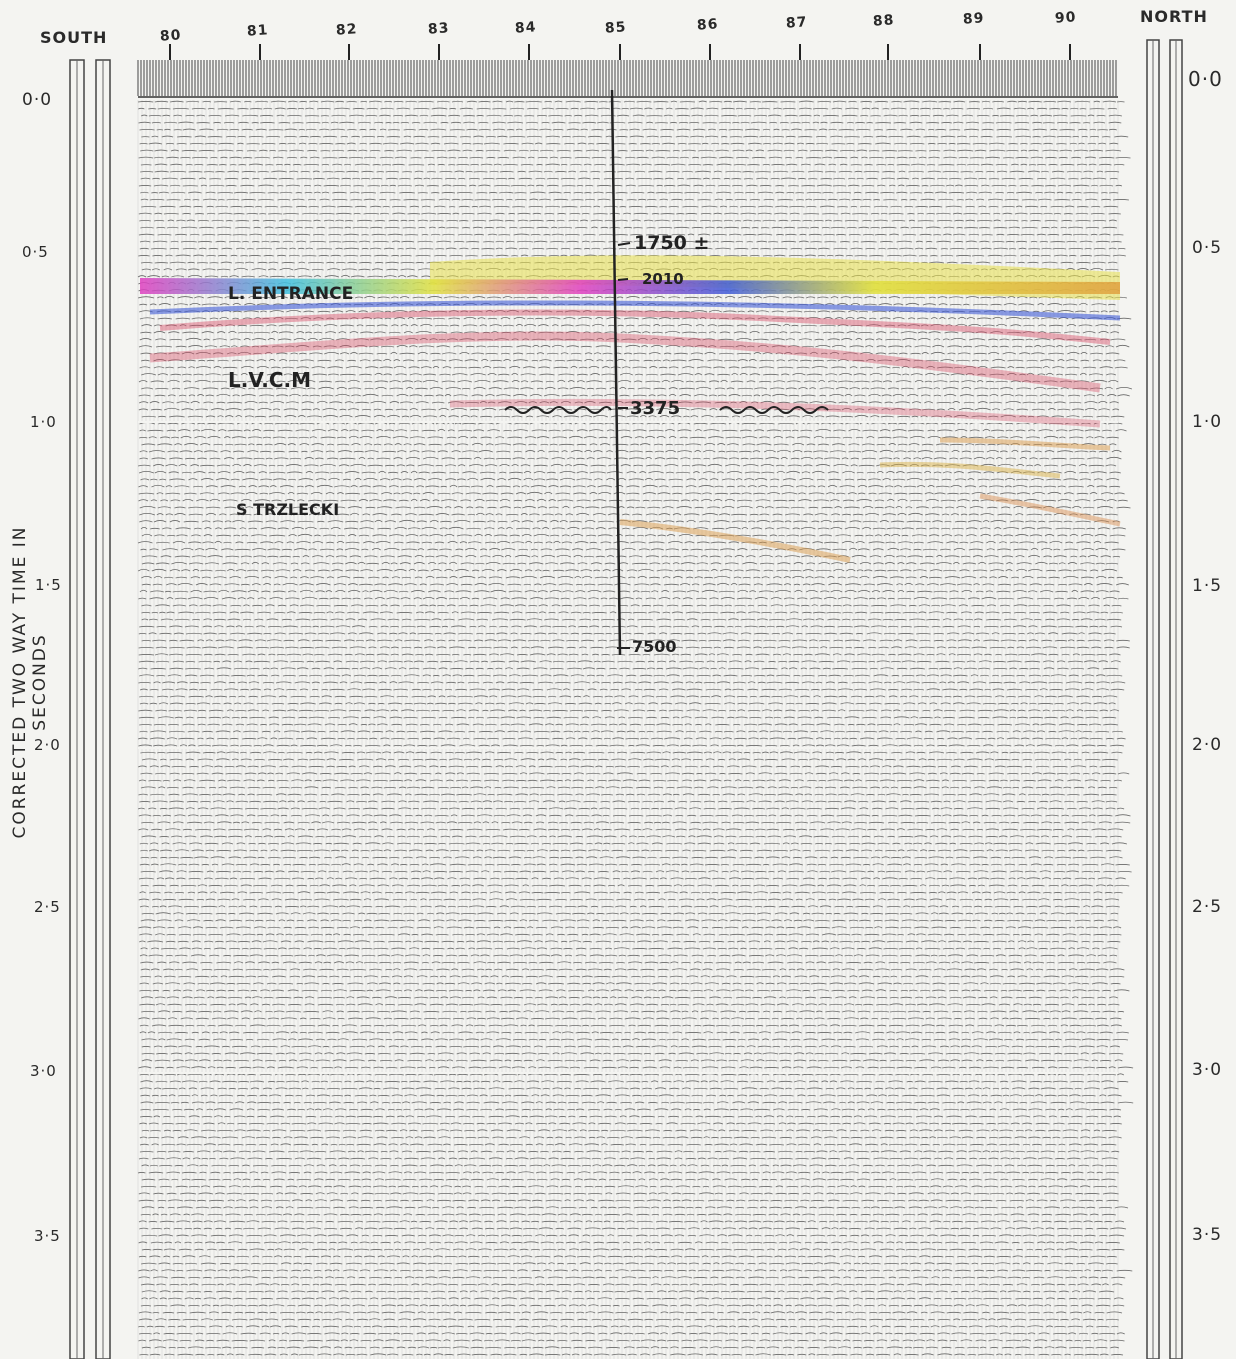  I want to click on horizon-label-l-entrance: L. ENTRANCE, so click(291, 294).